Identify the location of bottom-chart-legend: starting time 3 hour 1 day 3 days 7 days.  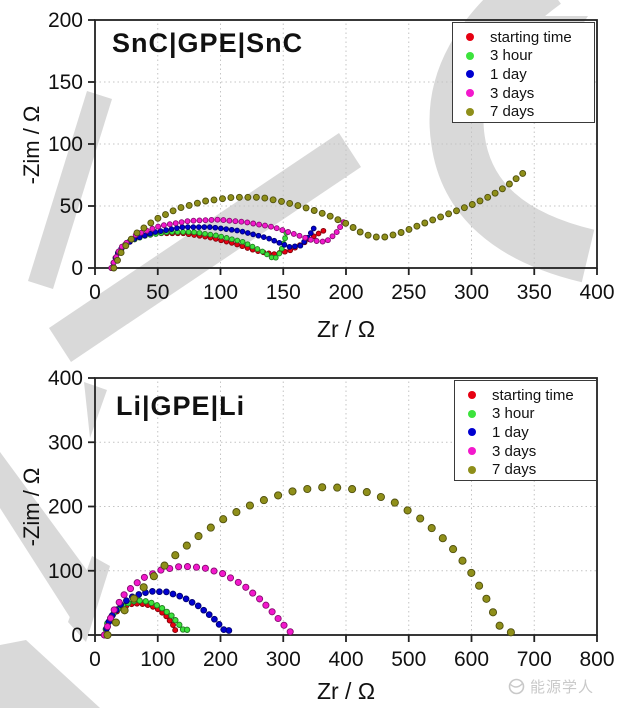
(525, 430).